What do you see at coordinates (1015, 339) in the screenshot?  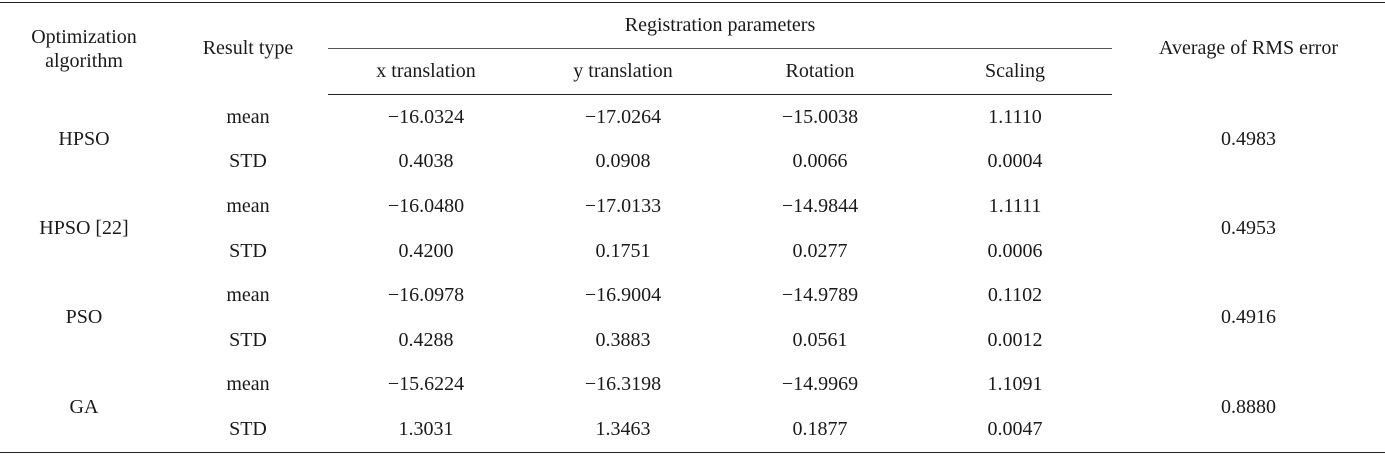 I see `scaling-cell: 0.0012` at bounding box center [1015, 339].